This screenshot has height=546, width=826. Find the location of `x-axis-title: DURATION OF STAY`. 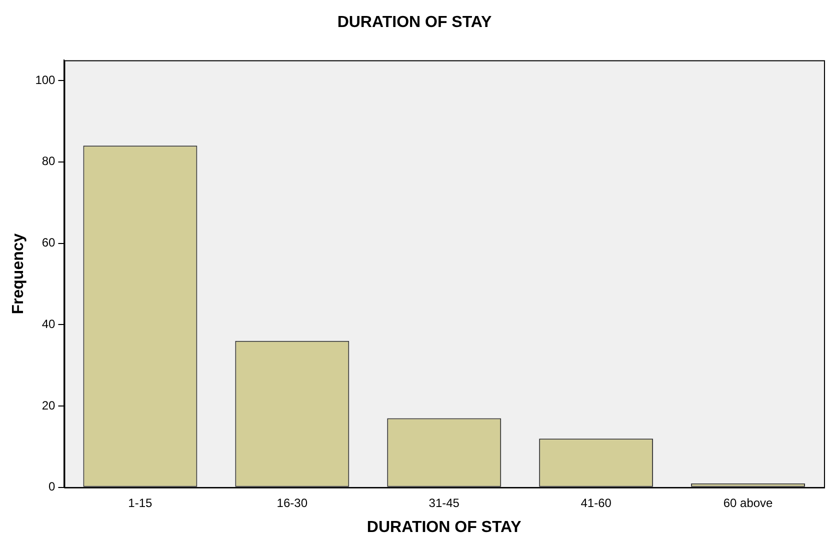

x-axis-title: DURATION OF STAY is located at coordinates (444, 527).